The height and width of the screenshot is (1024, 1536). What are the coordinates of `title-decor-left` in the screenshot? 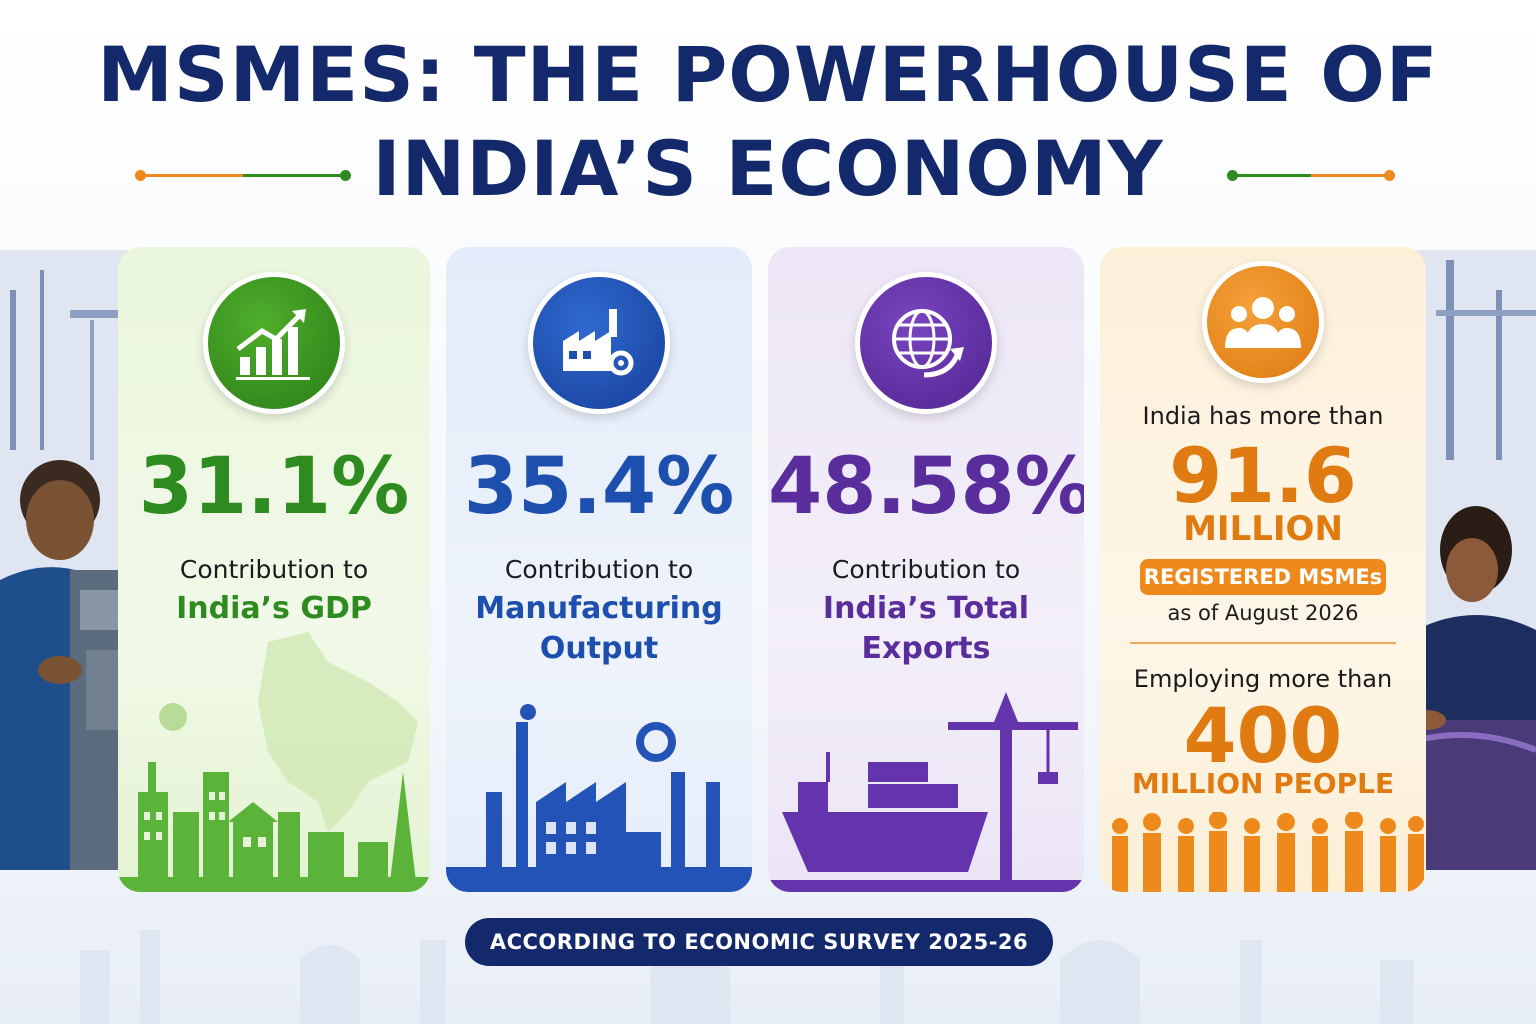 It's located at (243, 175).